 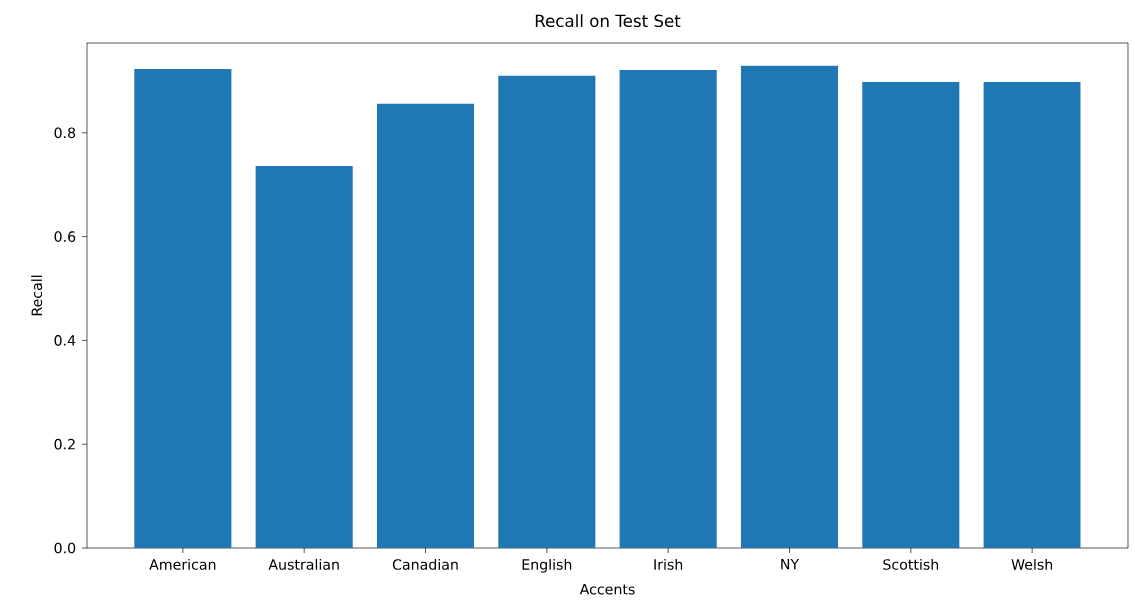 I want to click on y-tick-label: 0.4, so click(x=65, y=340).